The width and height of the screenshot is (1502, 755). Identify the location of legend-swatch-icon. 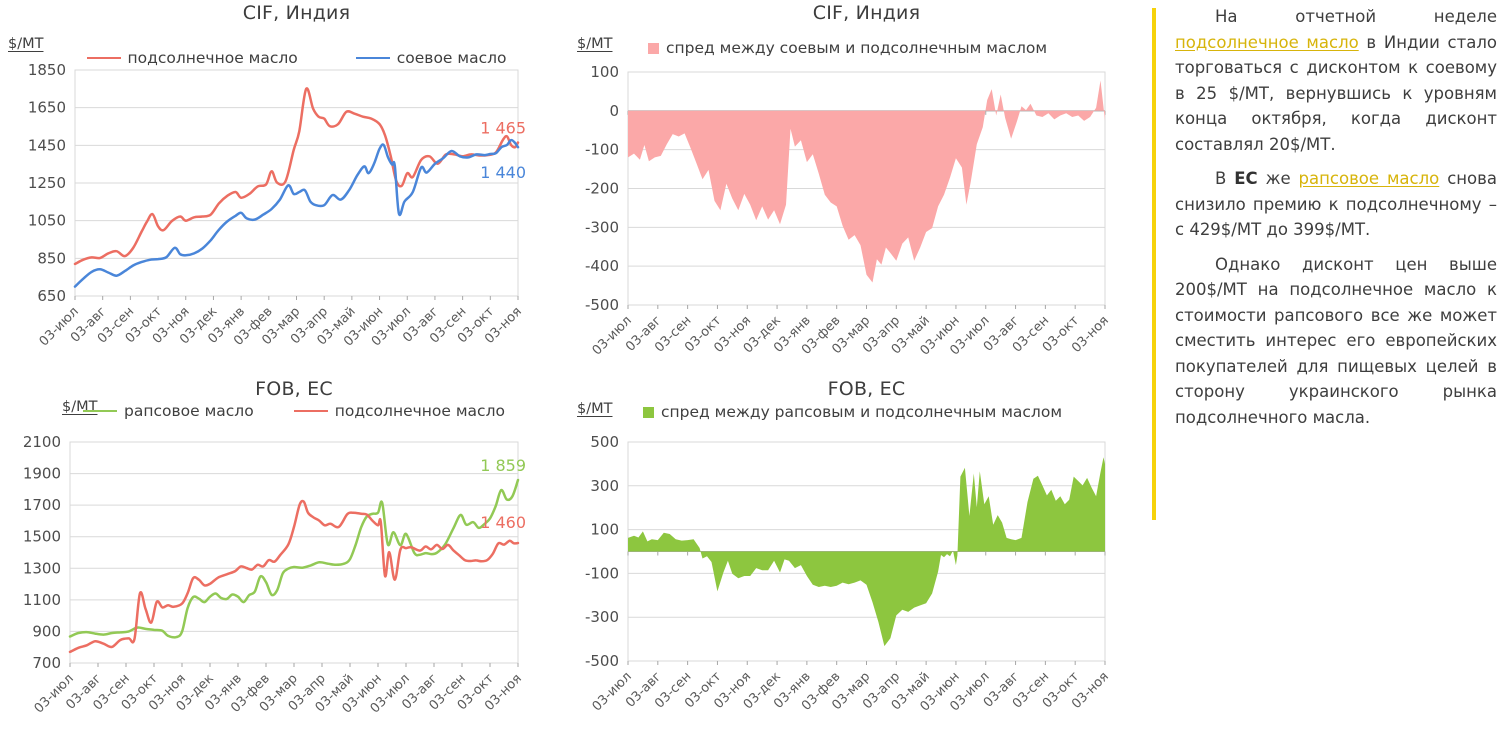
(653, 48).